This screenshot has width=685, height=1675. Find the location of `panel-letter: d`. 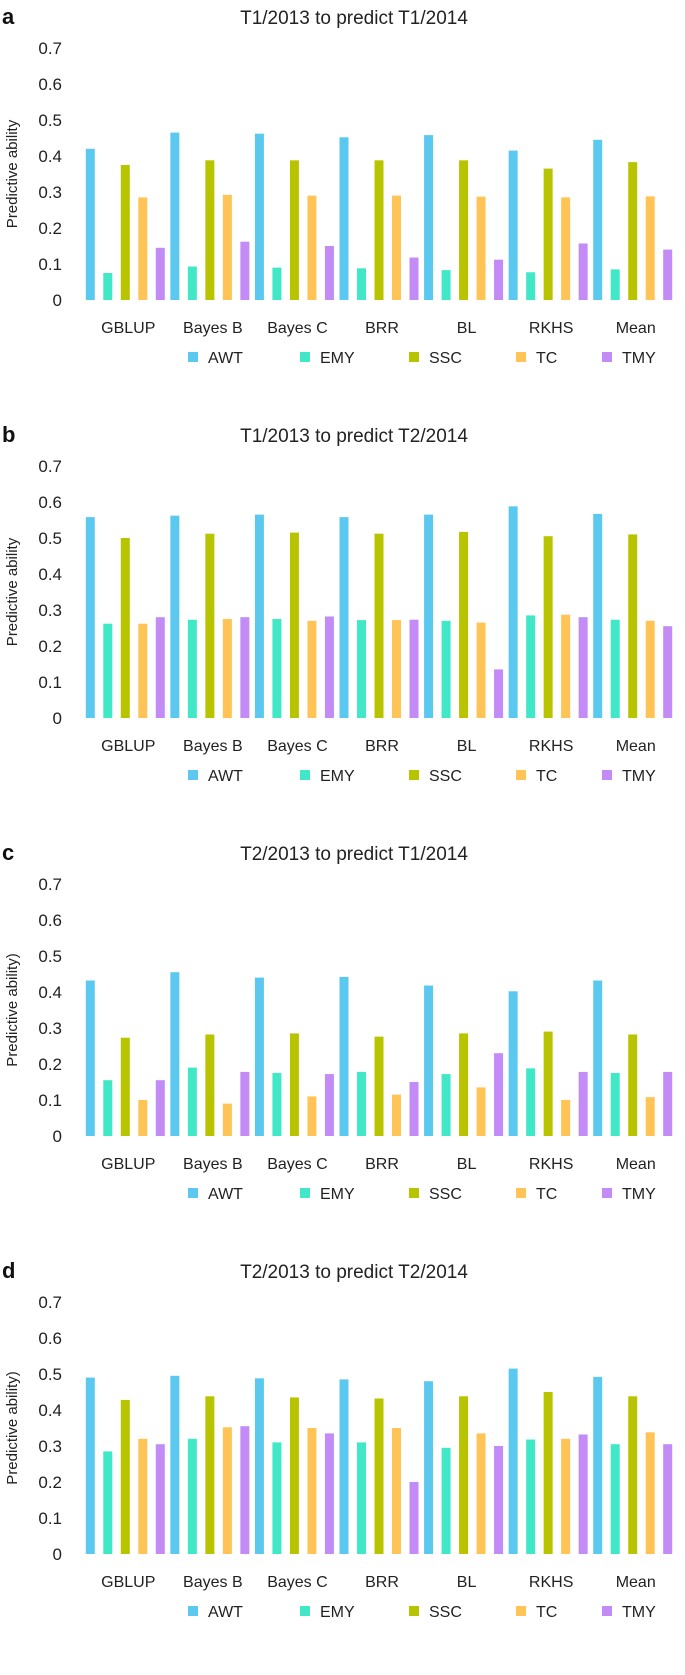

panel-letter: d is located at coordinates (8, 1270).